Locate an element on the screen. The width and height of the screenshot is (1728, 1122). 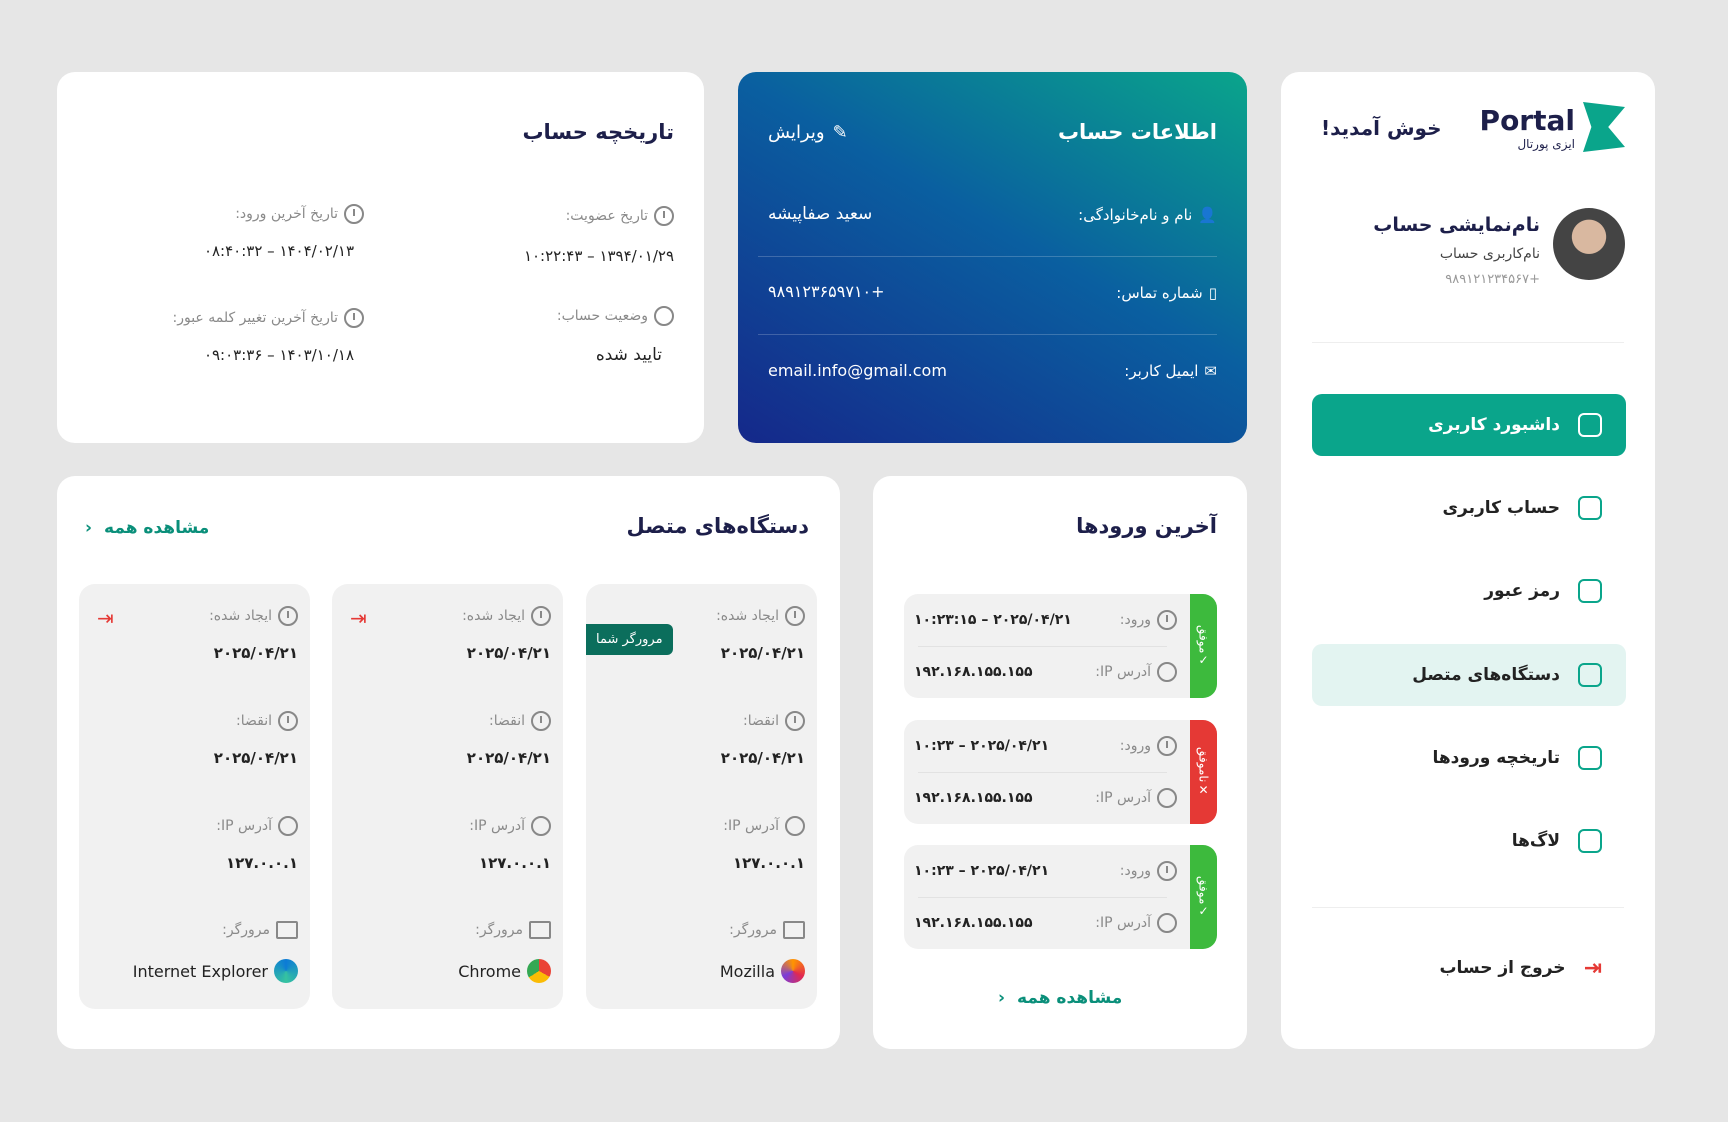
email-value: email.info@gmail.com is located at coordinates (857, 370).